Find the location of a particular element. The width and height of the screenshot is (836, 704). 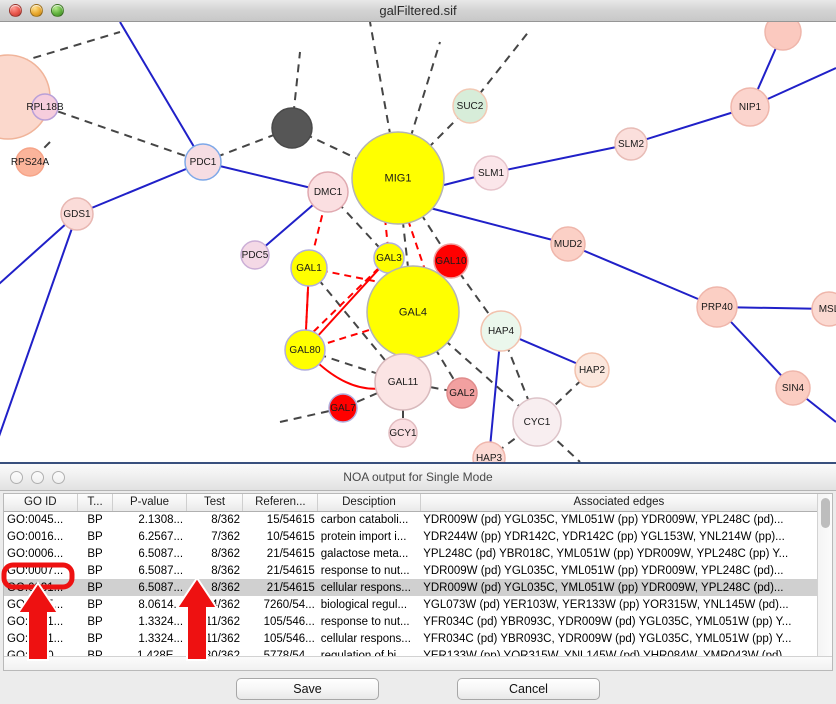

network-node-suc2: SUC2 is located at coordinates (470, 106).